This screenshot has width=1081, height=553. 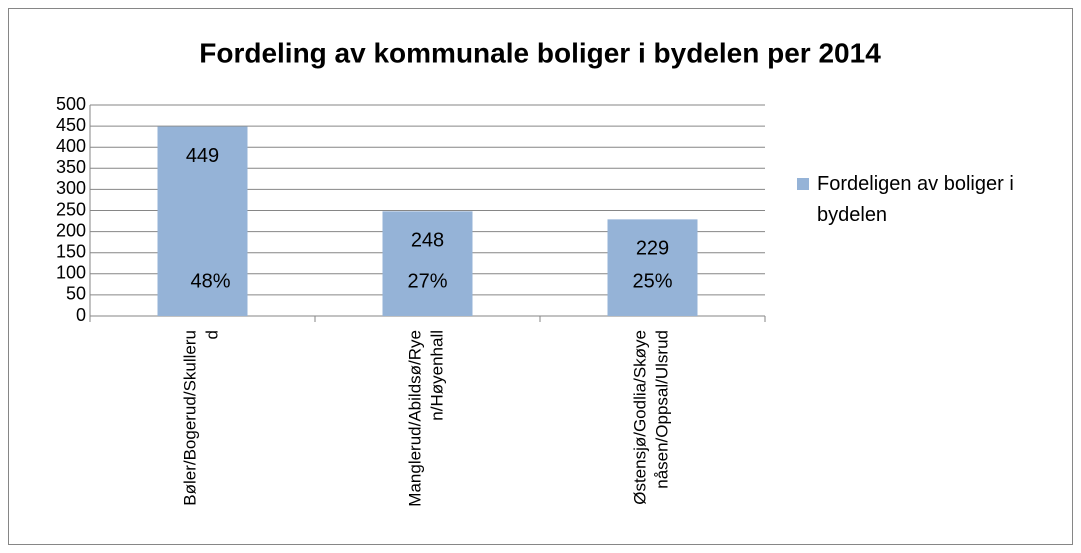 I want to click on y-tick-label: 500, so click(x=71, y=104).